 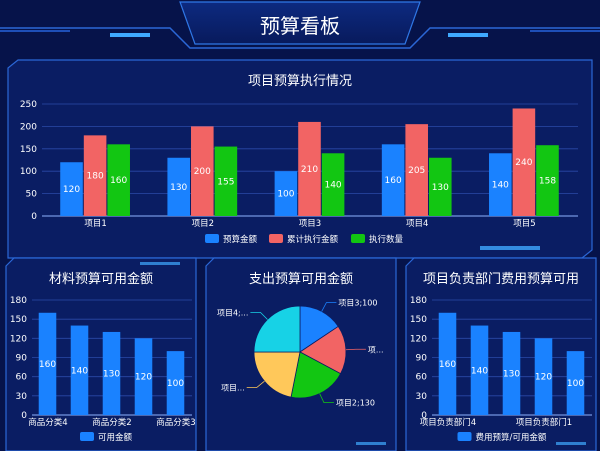 I want to click on header: 预算看板, so click(x=300, y=25).